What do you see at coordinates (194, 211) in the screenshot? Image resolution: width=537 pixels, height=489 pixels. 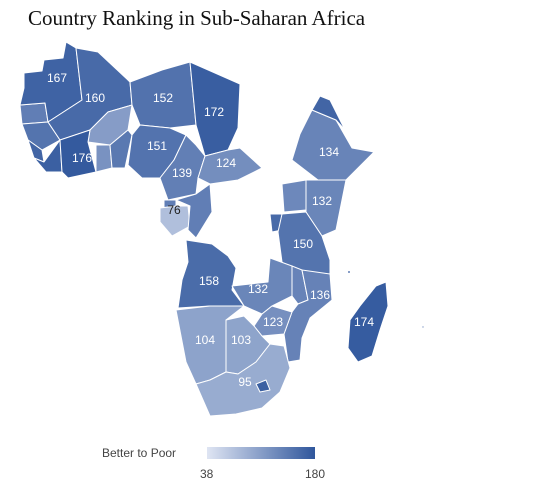 I see `country-shape-congo` at bounding box center [194, 211].